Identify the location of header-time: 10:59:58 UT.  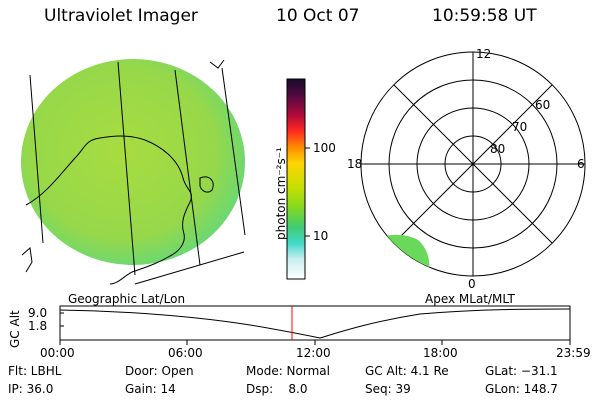
(484, 16).